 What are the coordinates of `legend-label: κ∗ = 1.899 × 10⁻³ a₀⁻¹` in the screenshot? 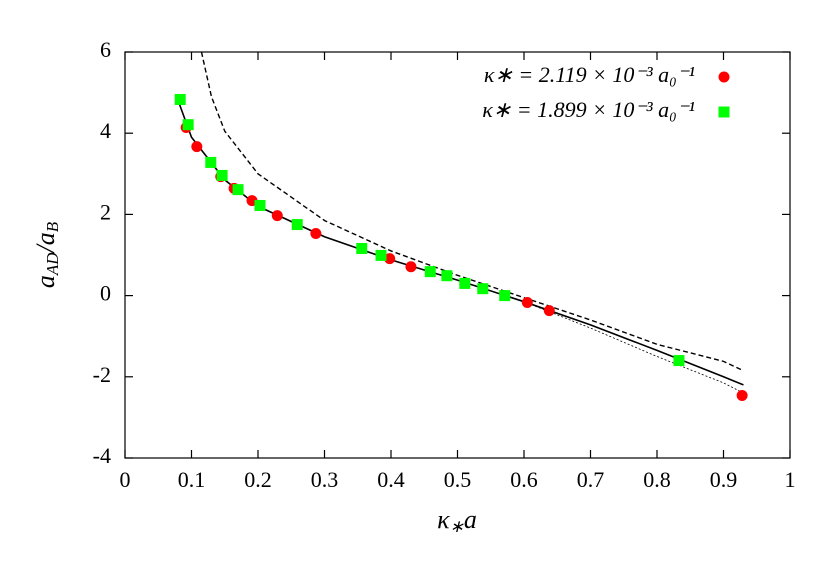 It's located at (588, 109).